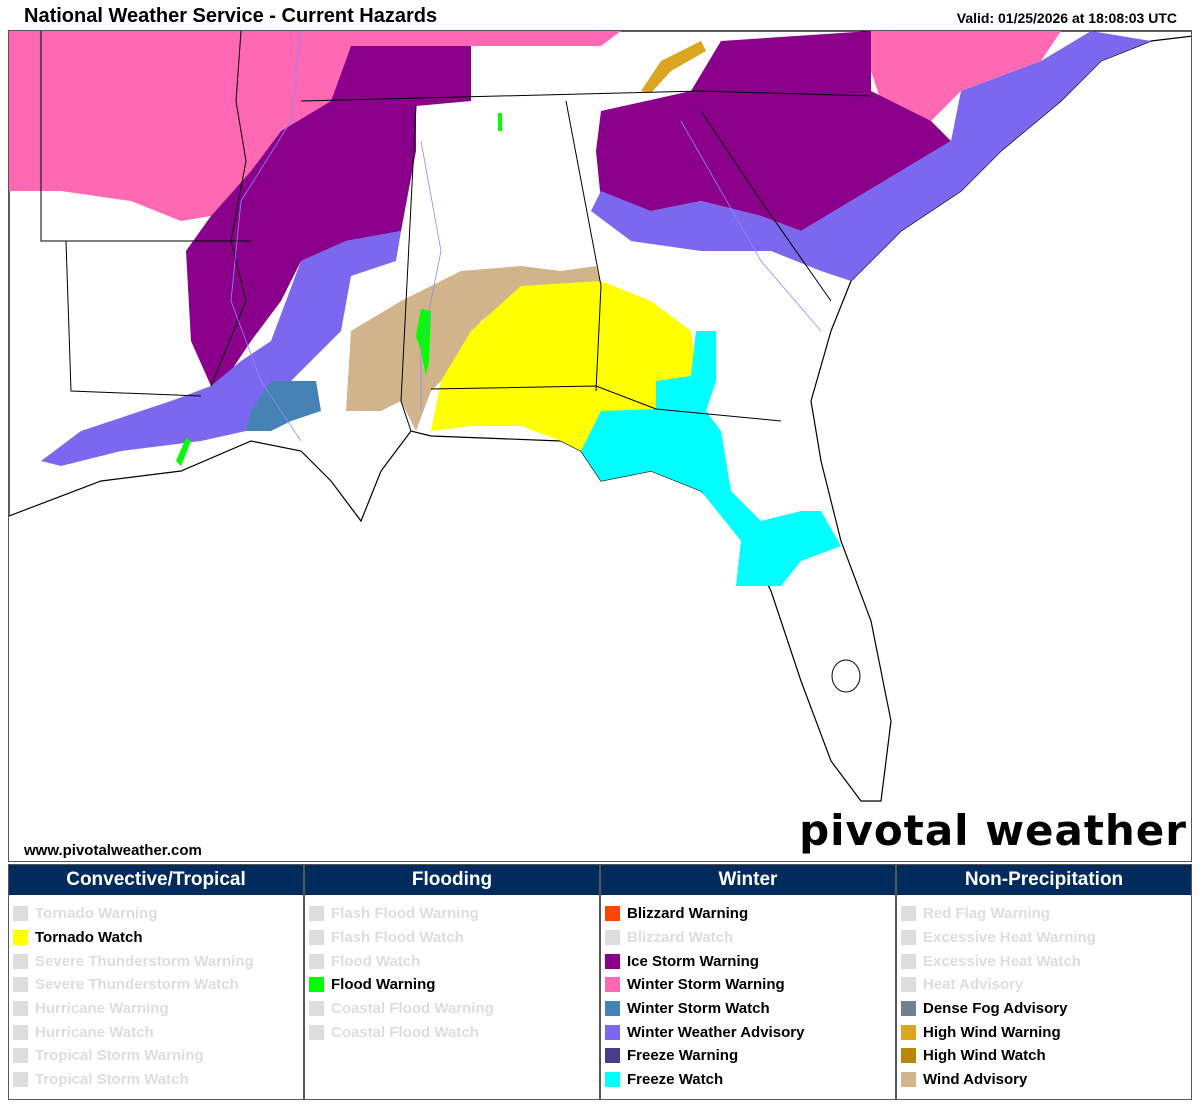 This screenshot has width=1201, height=1113. What do you see at coordinates (773, 131) in the screenshot?
I see `ice-storm-warning-east` at bounding box center [773, 131].